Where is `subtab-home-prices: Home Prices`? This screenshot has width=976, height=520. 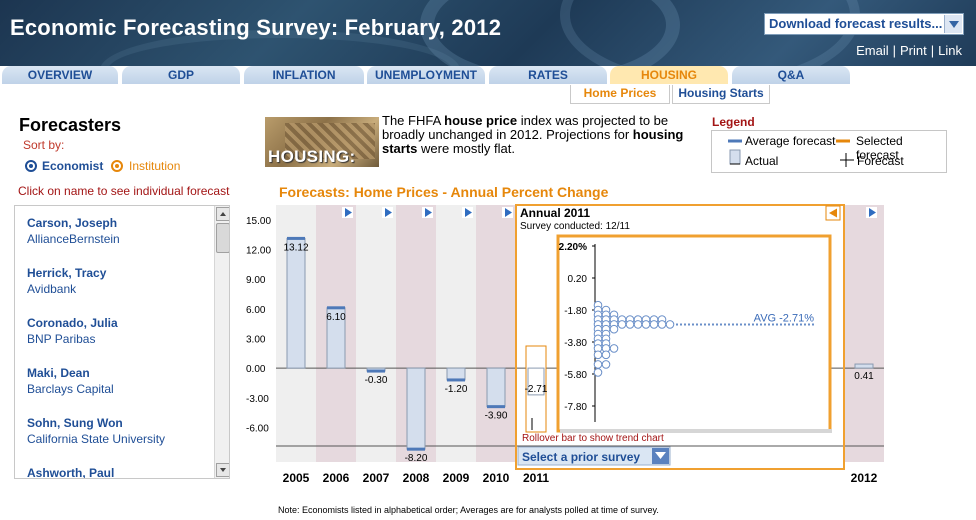
subtab-home-prices: Home Prices is located at coordinates (620, 94).